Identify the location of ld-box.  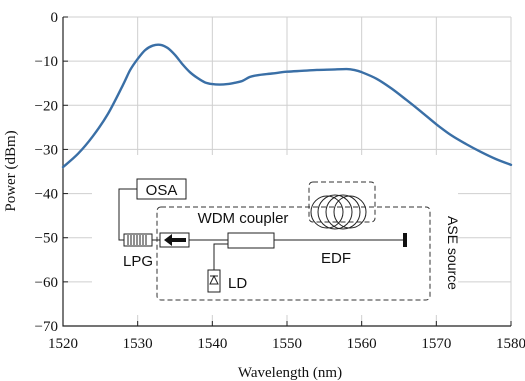
(214, 281).